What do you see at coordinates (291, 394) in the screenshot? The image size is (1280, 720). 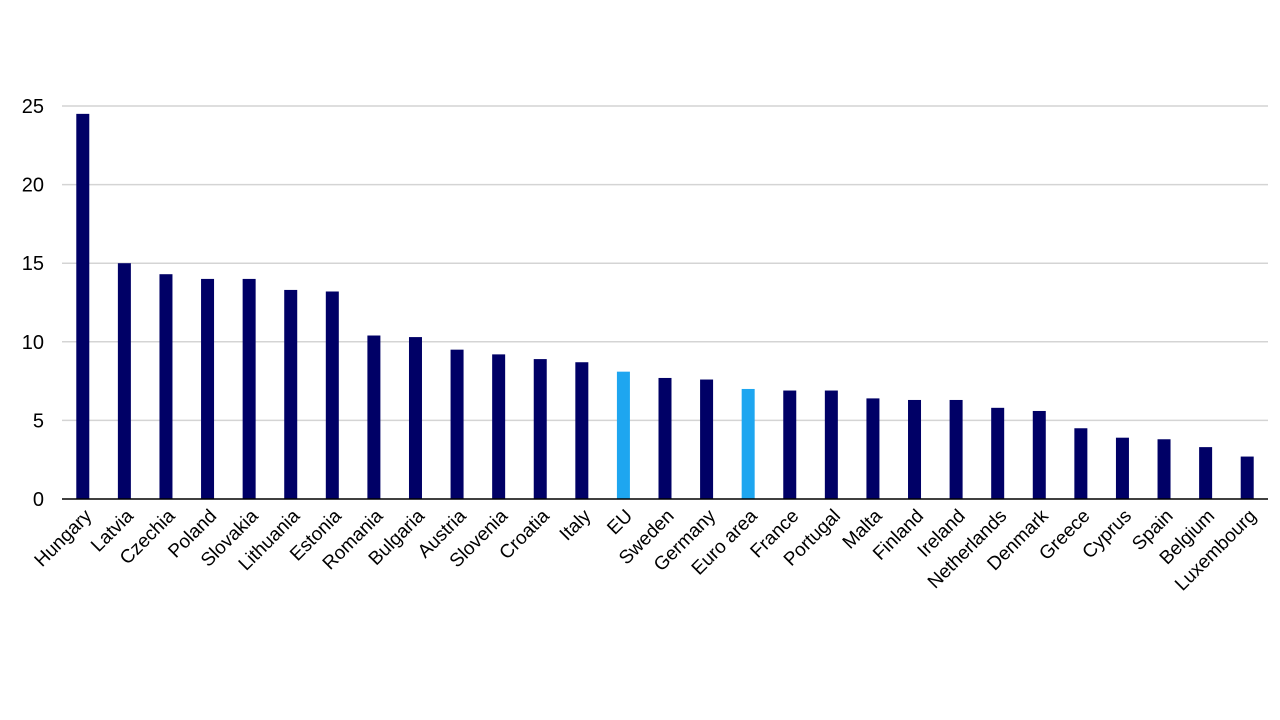 I see `bar-lithuania` at bounding box center [291, 394].